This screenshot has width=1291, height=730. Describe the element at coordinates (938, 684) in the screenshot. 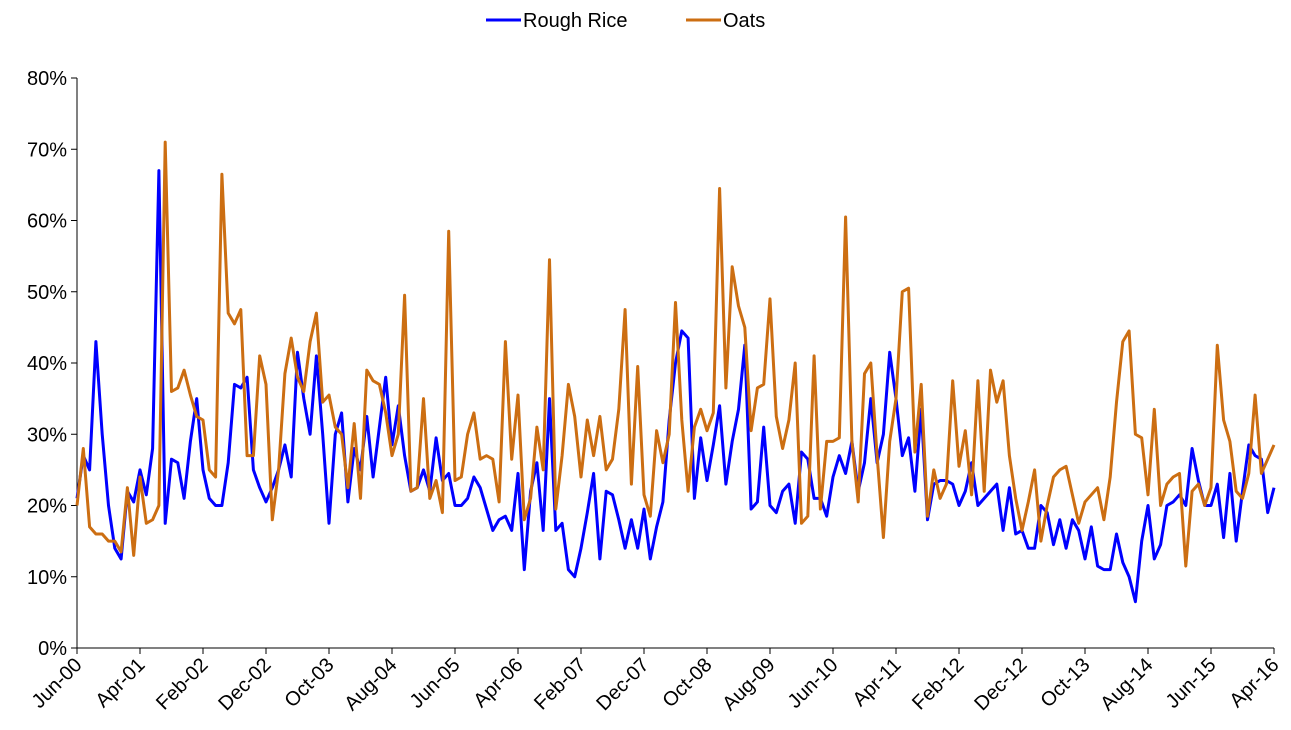

I see `x-tick-label: Feb-12` at that location.